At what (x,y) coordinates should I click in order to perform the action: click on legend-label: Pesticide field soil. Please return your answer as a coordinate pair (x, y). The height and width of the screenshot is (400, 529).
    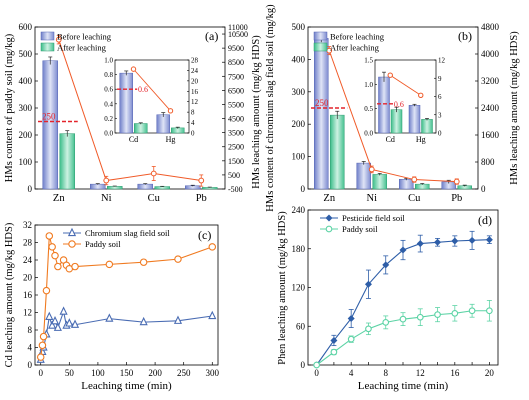
    Looking at the image, I should click on (373, 218).